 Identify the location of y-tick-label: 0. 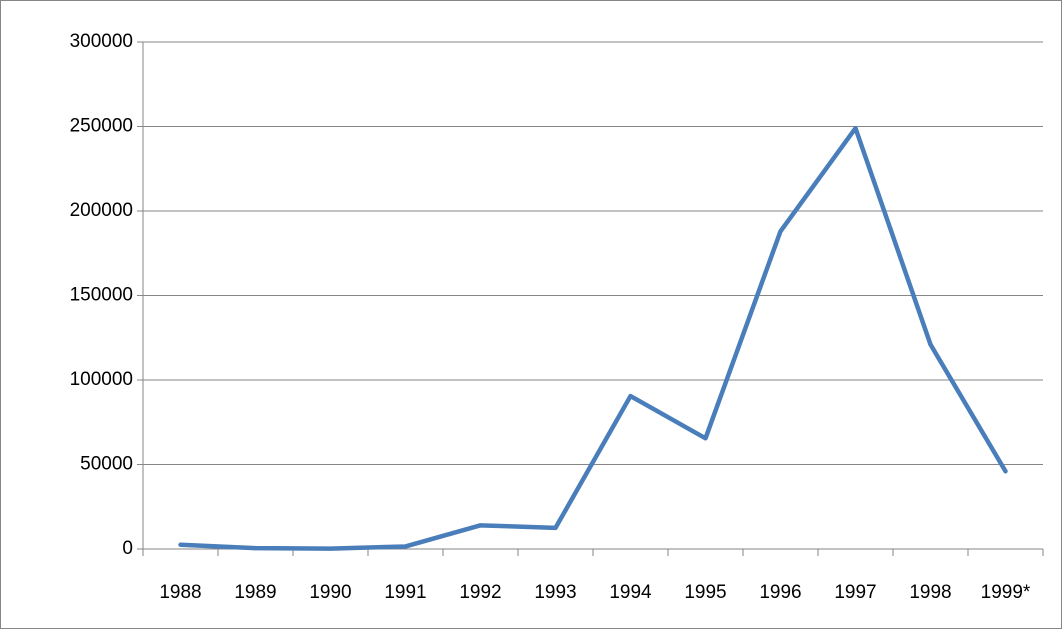
(127, 548).